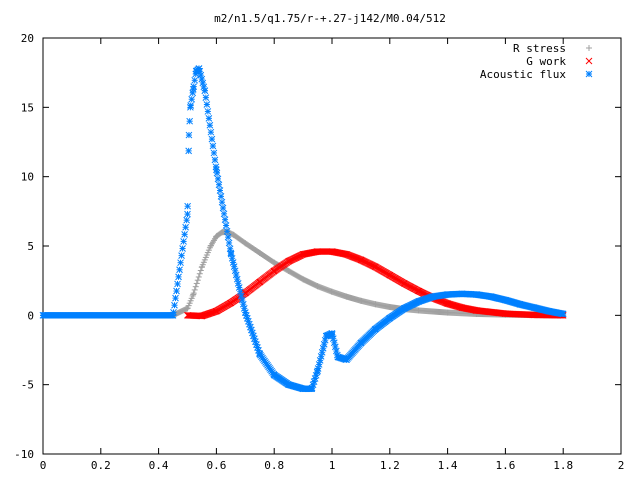  Describe the element at coordinates (216, 465) in the screenshot. I see `x-tick-label: 0.6` at that location.